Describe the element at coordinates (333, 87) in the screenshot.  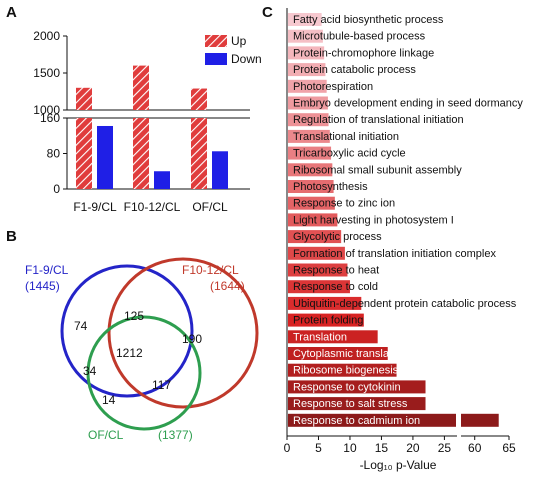
I see `panel-c-term-label: Photorespiration` at that location.